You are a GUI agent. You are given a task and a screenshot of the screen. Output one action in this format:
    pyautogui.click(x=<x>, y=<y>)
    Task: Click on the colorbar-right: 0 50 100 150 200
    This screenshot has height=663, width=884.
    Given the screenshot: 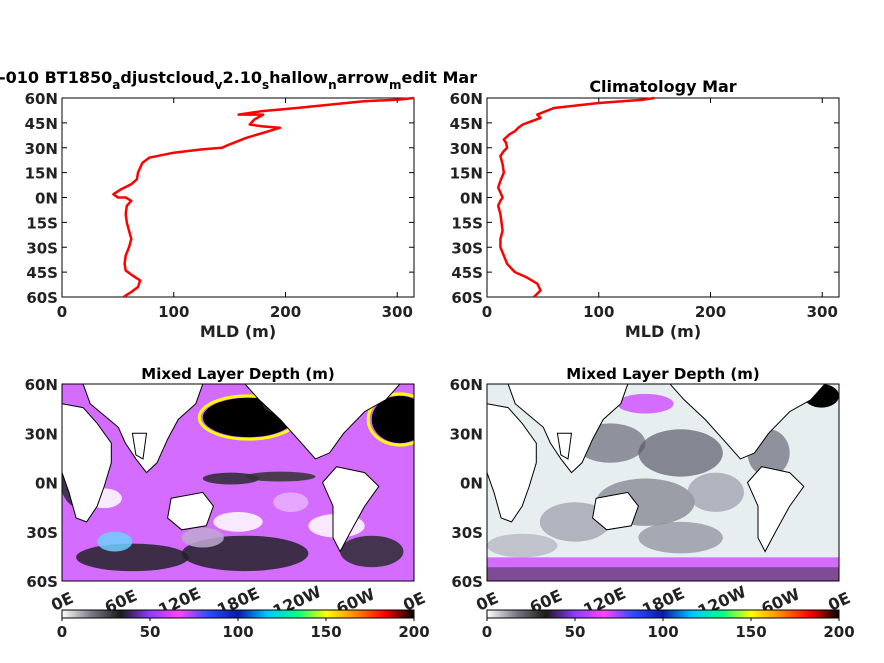 What is the action you would take?
    pyautogui.click(x=668, y=625)
    